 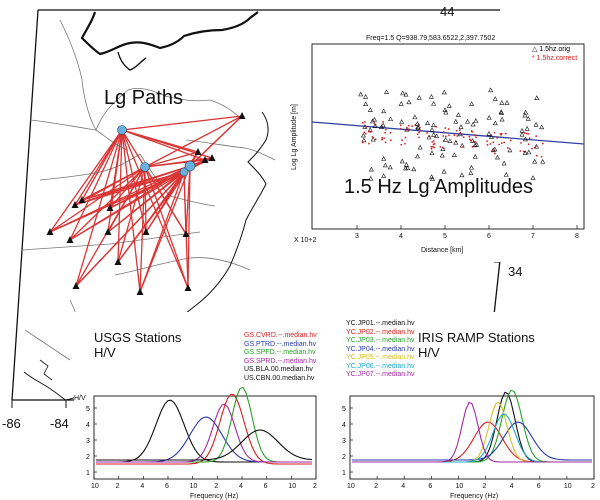 What do you see at coordinates (401, 236) in the screenshot?
I see `amp-xtick-label: 4` at bounding box center [401, 236].